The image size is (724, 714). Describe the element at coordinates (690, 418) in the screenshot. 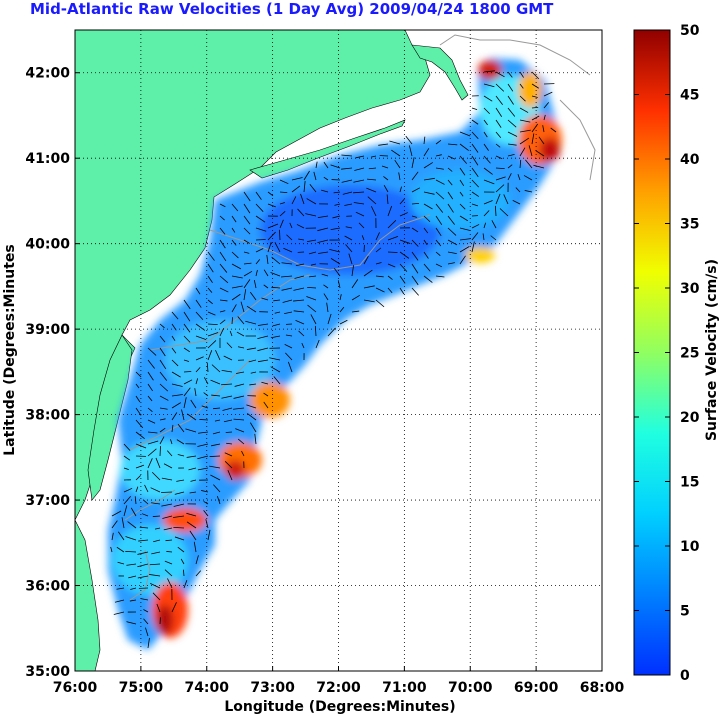

I see `colorbar-tick-label: 20` at that location.